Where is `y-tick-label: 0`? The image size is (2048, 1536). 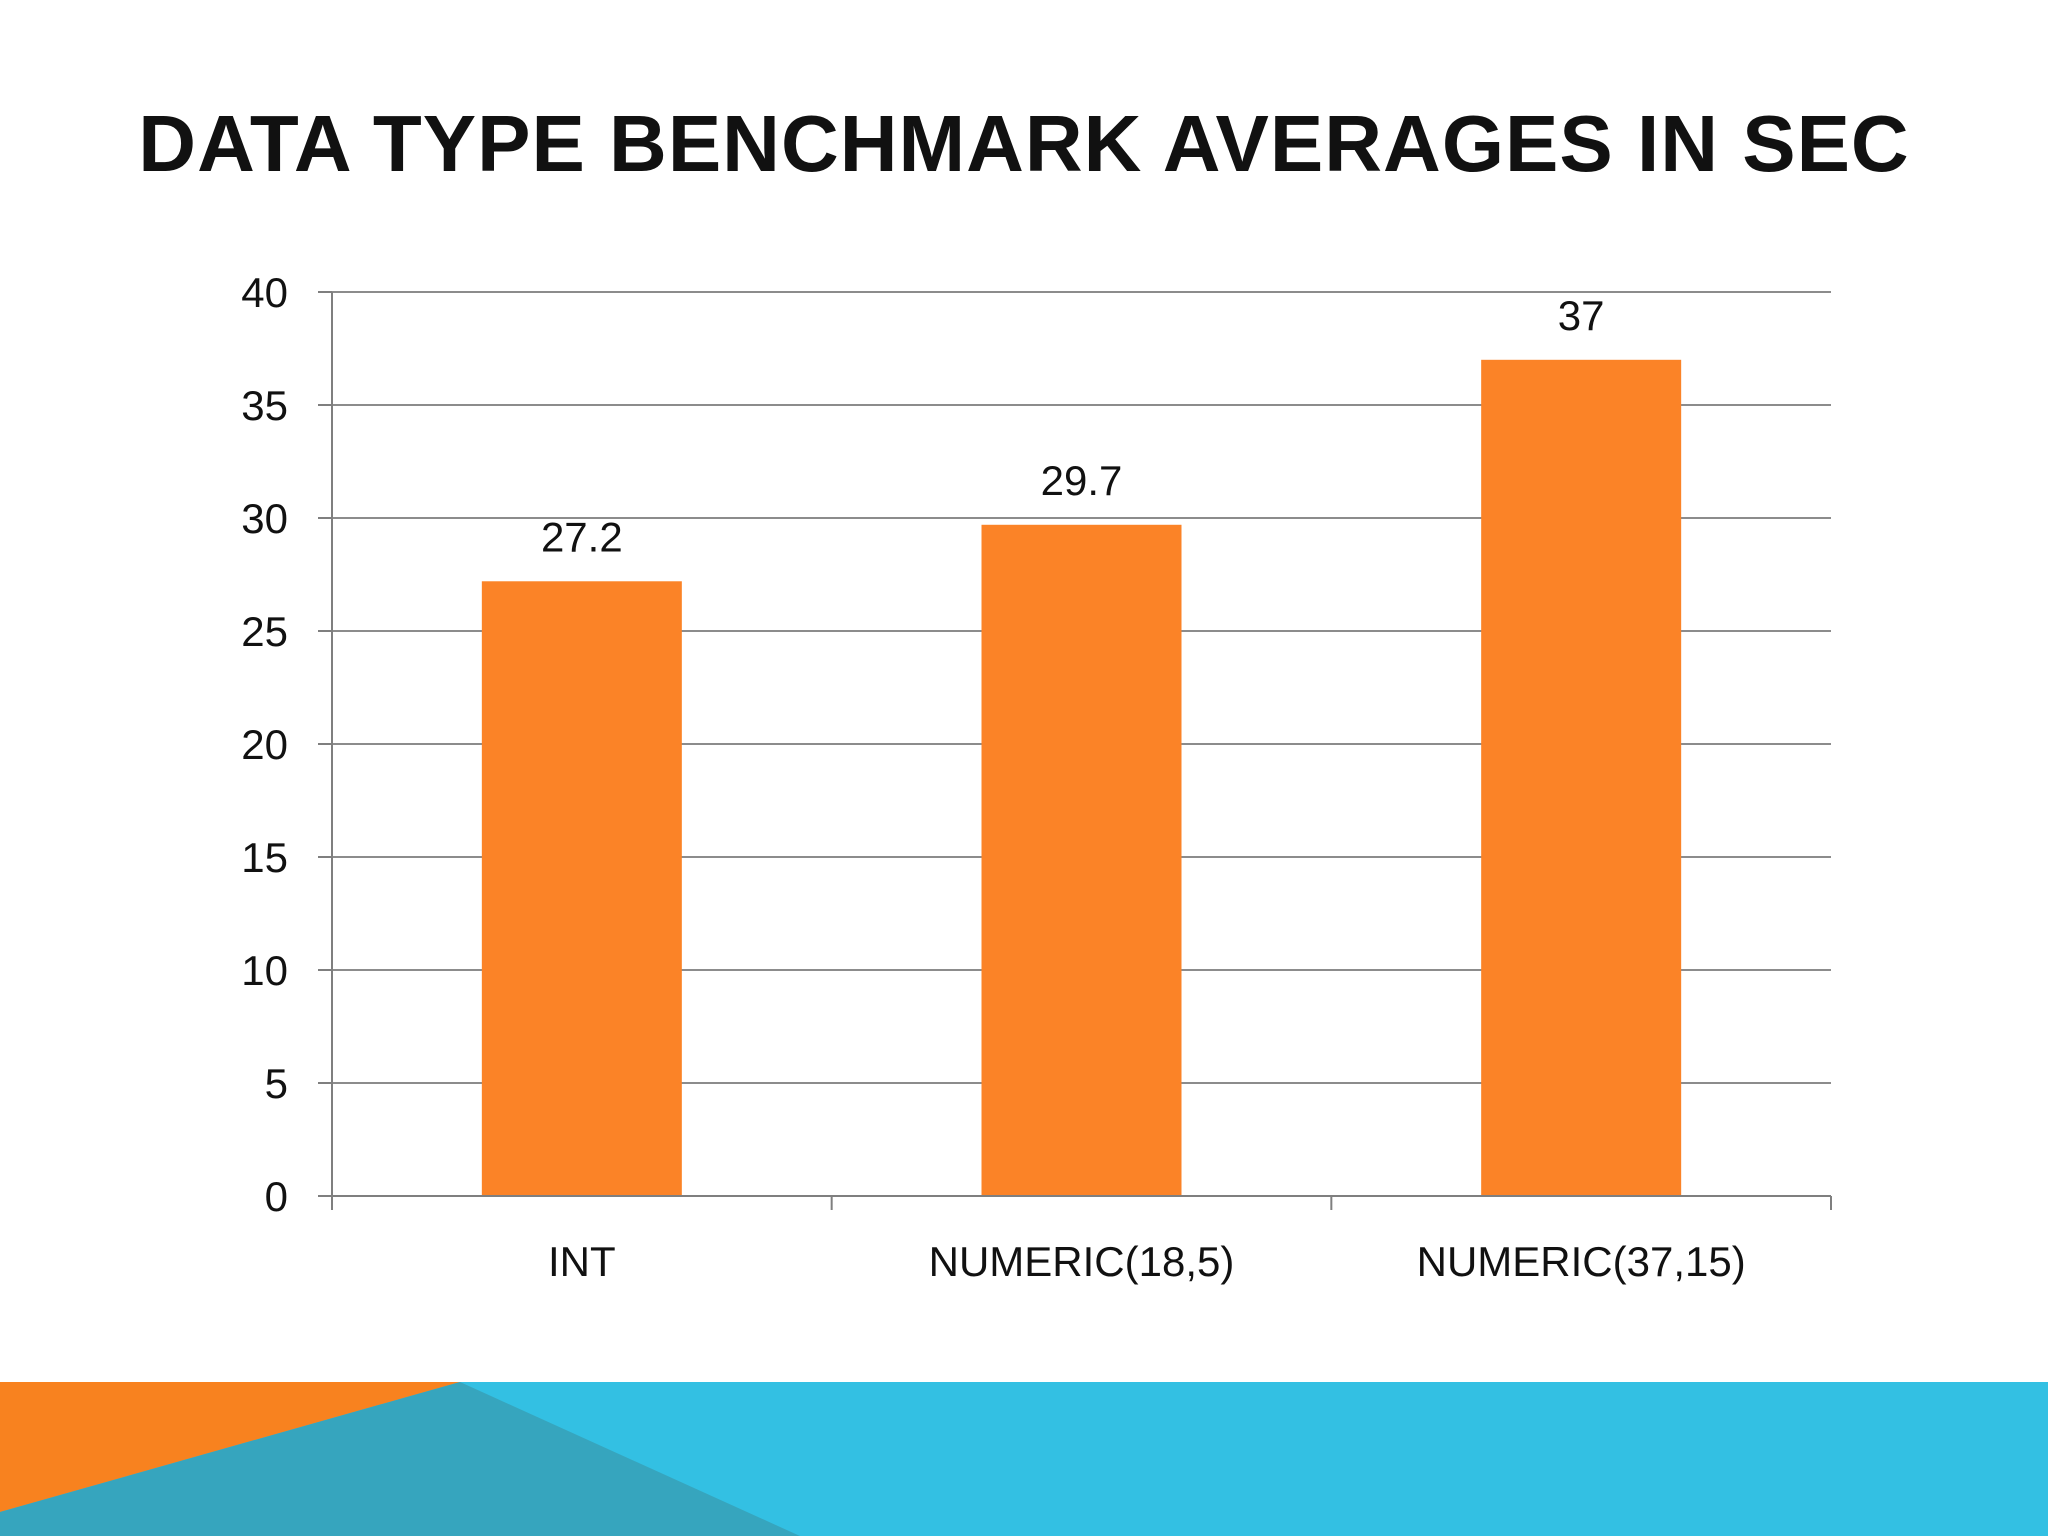 y-tick-label: 0 is located at coordinates (276, 1196).